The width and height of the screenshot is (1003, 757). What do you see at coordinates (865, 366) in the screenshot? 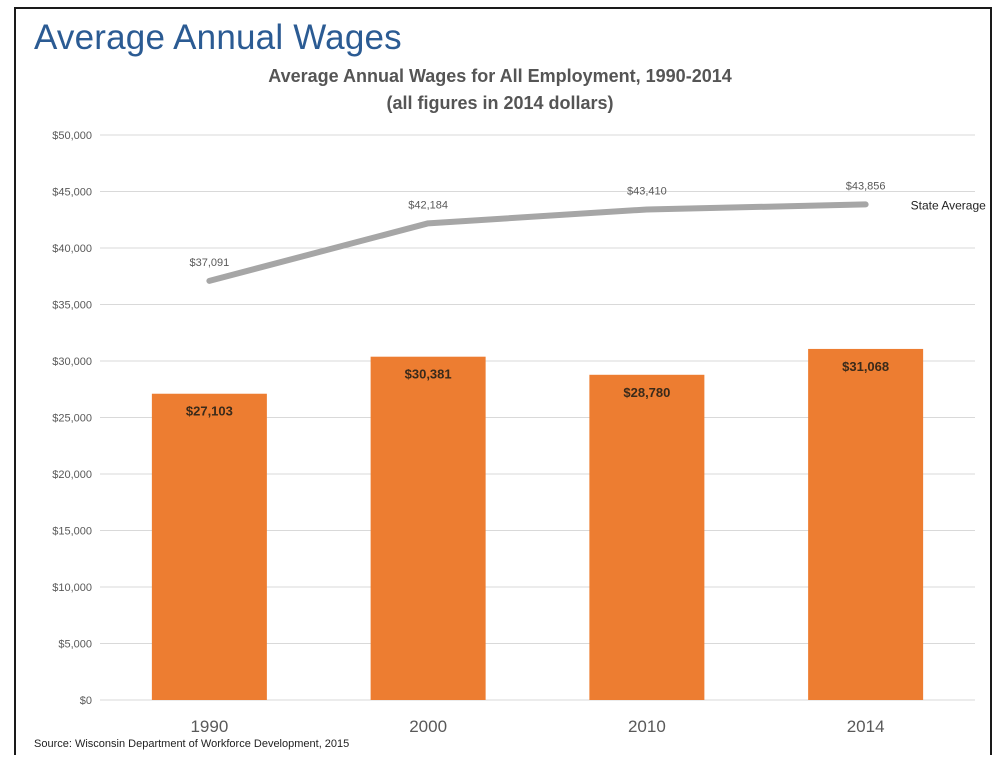
I see `bar-data-label: $31,068` at bounding box center [865, 366].